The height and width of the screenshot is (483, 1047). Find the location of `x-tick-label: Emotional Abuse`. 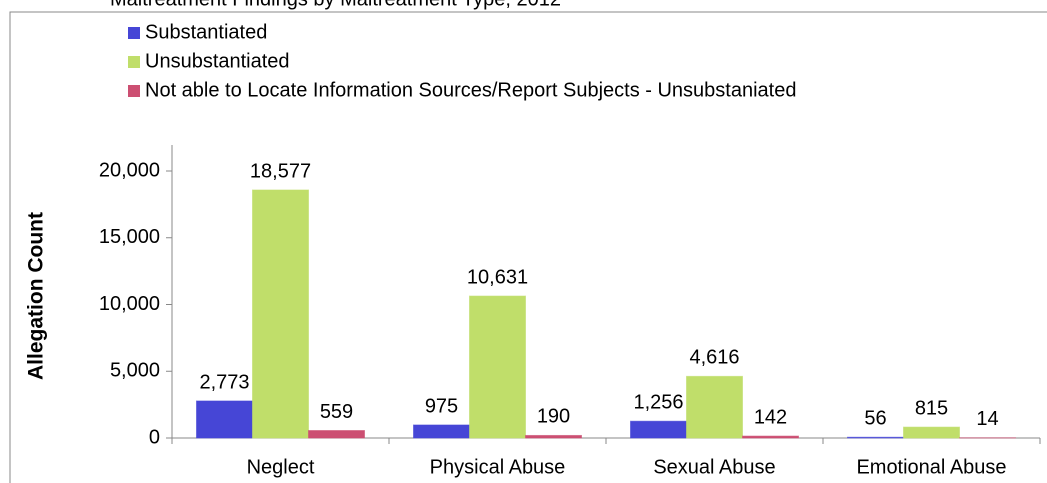

x-tick-label: Emotional Abuse is located at coordinates (931, 467).